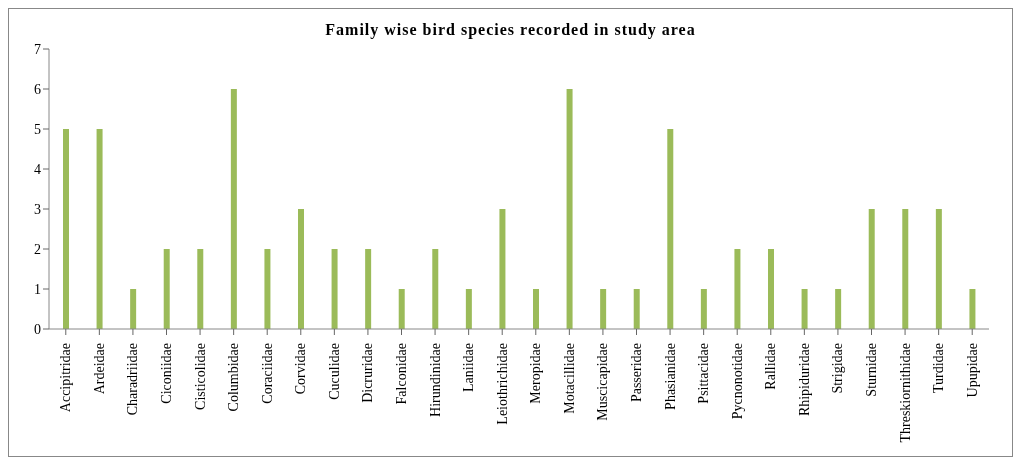 The image size is (1021, 465). What do you see at coordinates (301, 369) in the screenshot?
I see `x-tick-label: Corvidae` at bounding box center [301, 369].